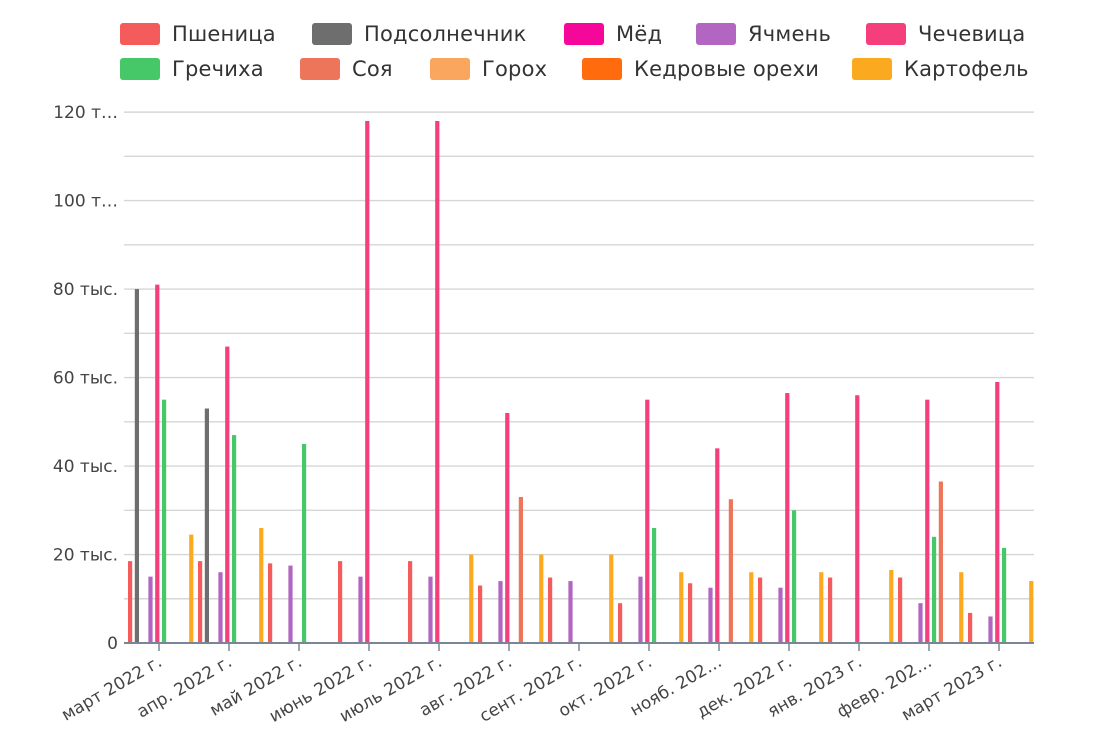 The height and width of the screenshot is (736, 1110). Describe the element at coordinates (85, 290) in the screenshot. I see `y-tick-label: 80 тыс.` at that location.